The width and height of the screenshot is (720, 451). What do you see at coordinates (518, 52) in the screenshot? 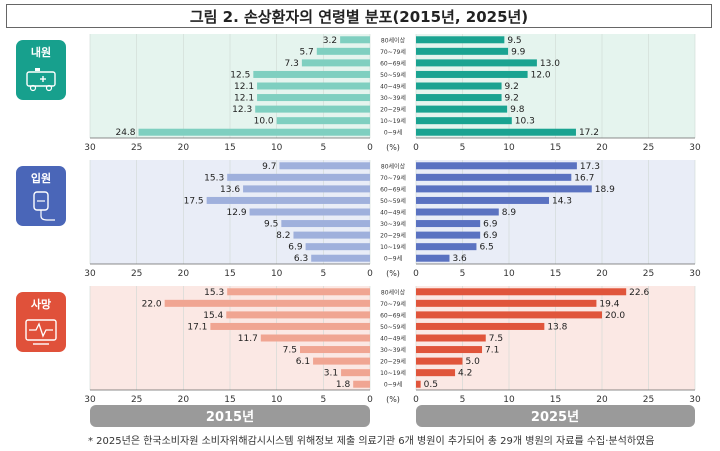
I see `data-label-2025: 9.9` at bounding box center [518, 52].